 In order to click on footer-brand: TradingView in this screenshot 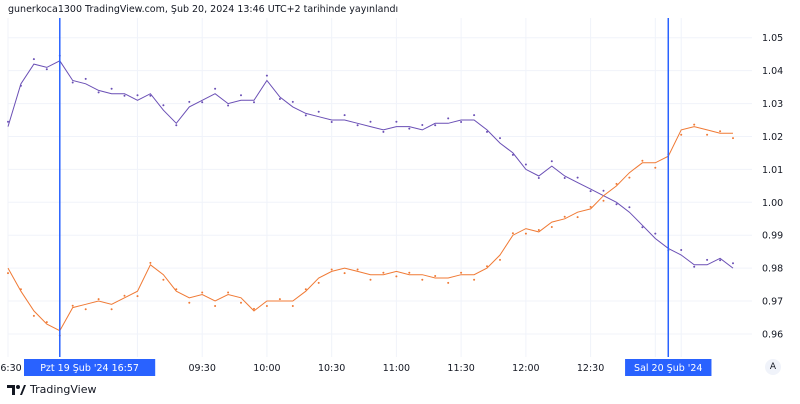, I will do `click(51, 389)`.